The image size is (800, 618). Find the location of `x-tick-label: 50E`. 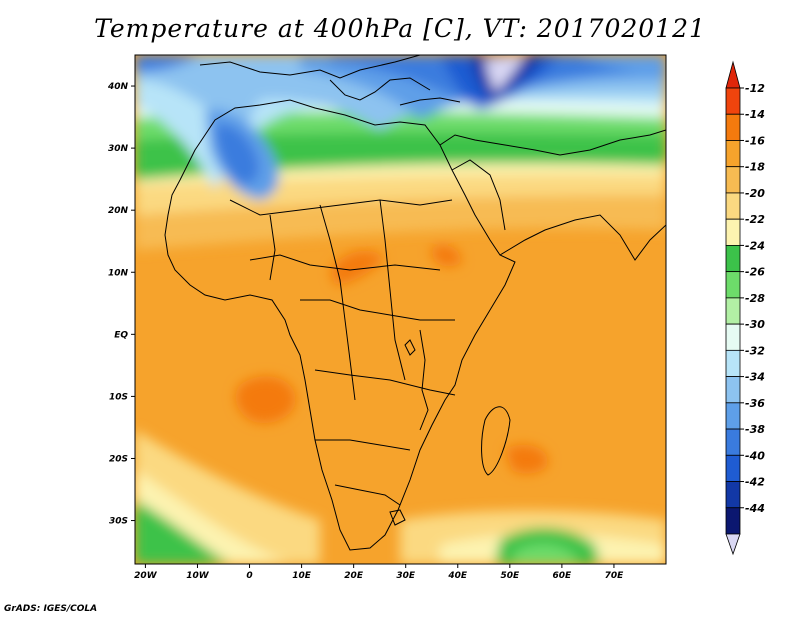

x-tick-label: 50E is located at coordinates (510, 576).